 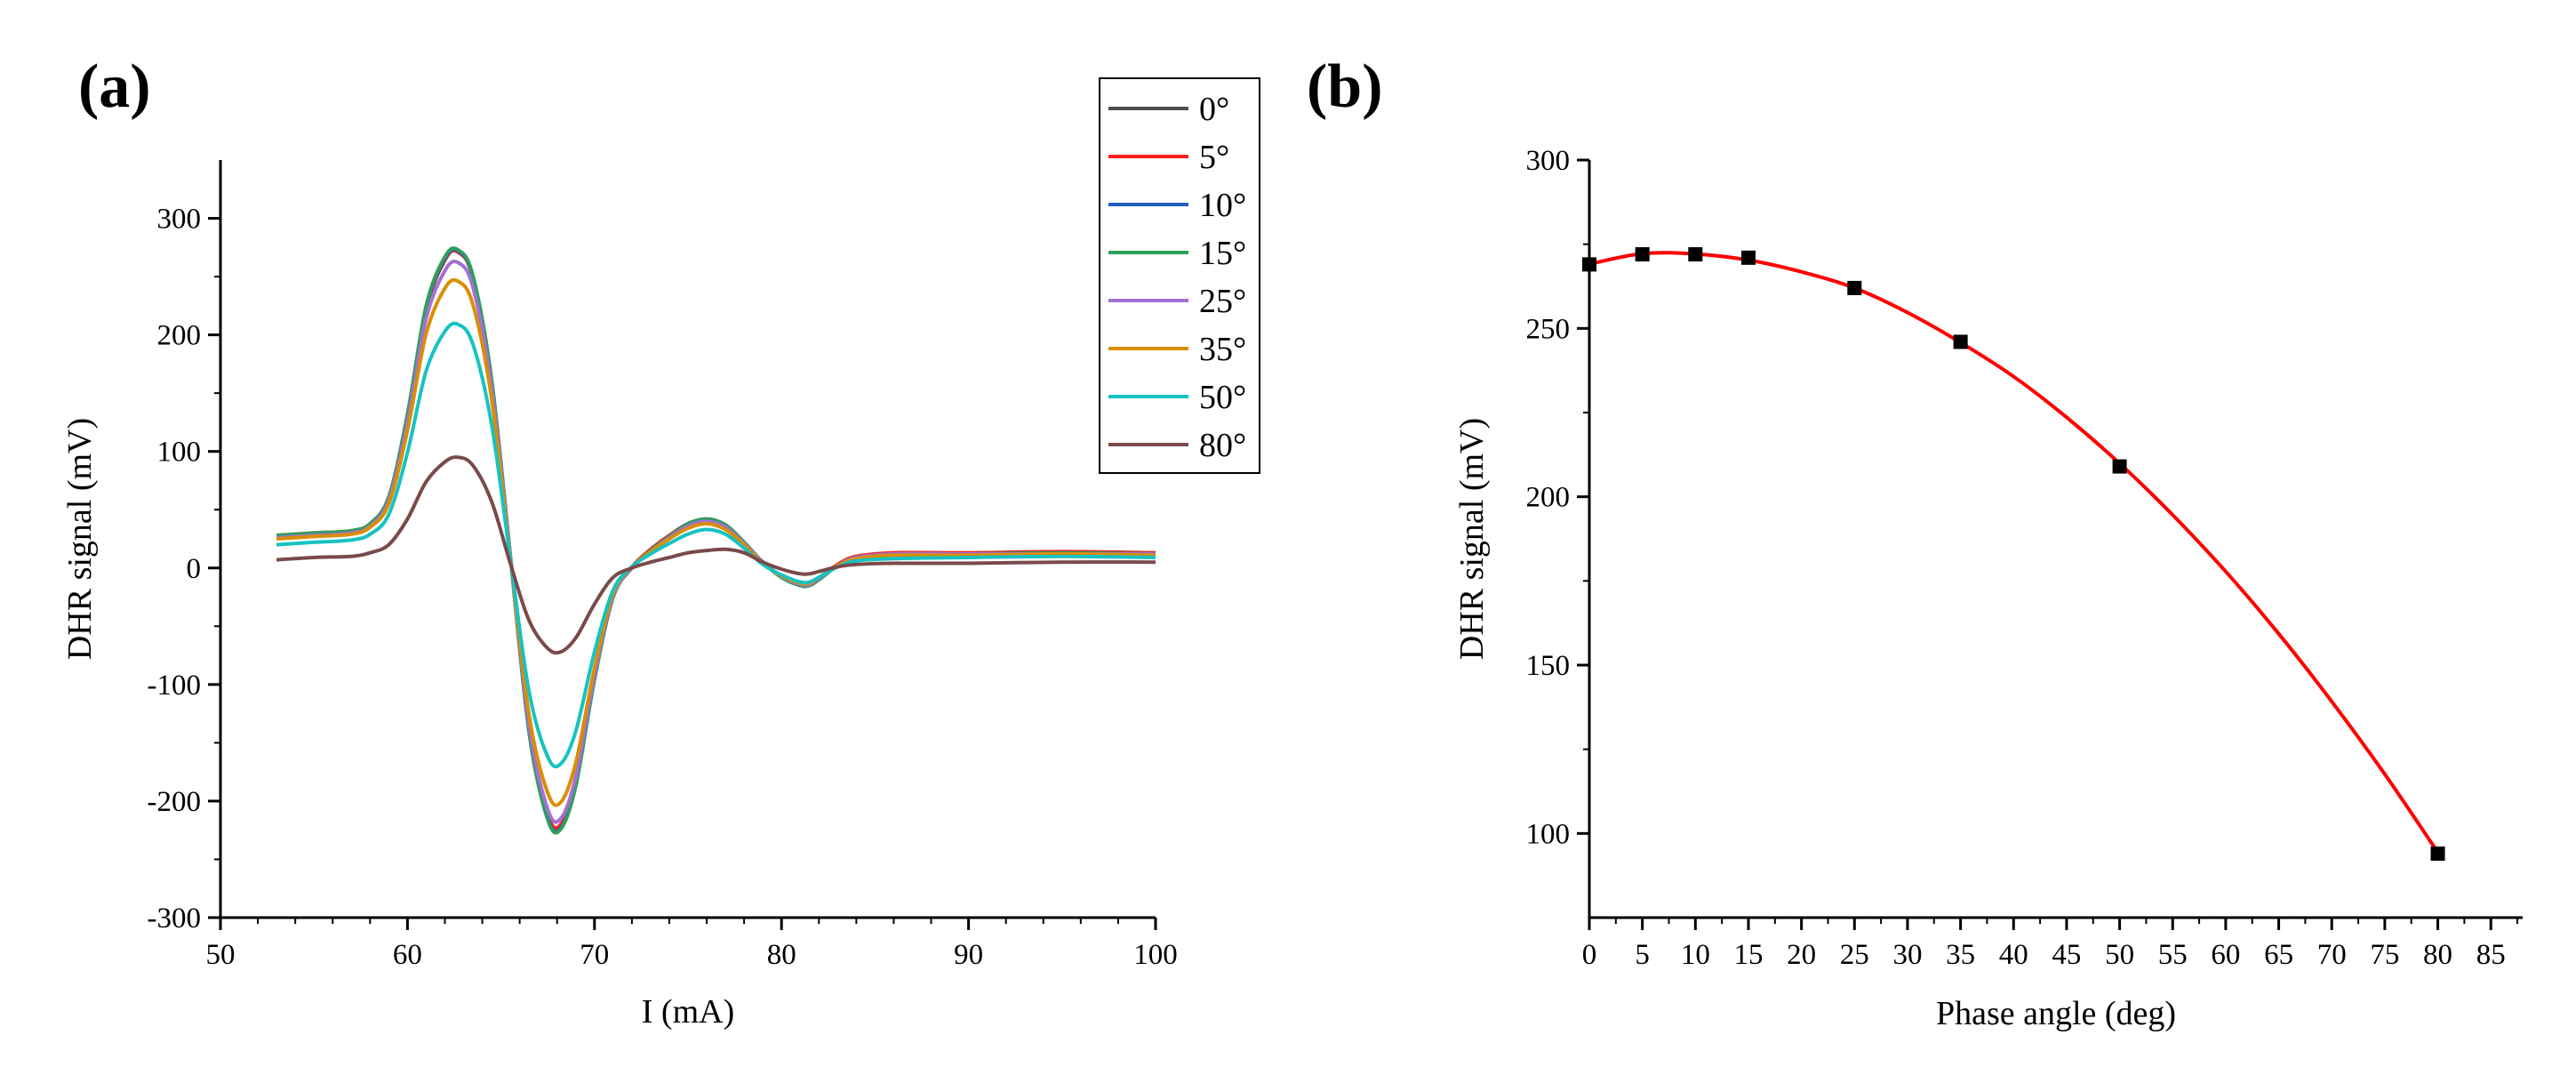 I want to click on chart-a-y-tick-label: 300, so click(x=179, y=220).